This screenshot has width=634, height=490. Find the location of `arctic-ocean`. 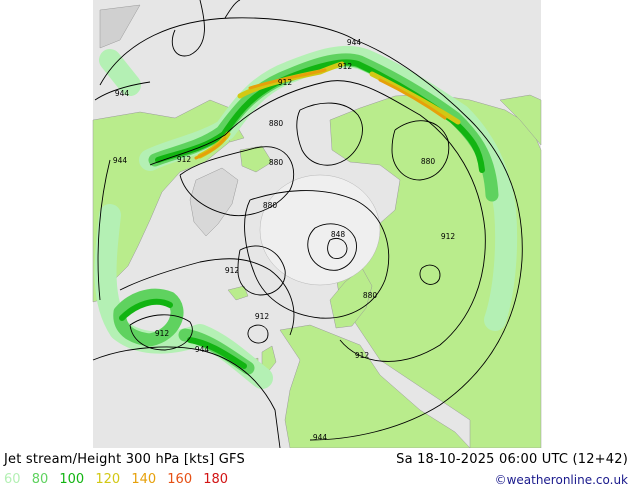

arctic-ocean is located at coordinates (320, 230).